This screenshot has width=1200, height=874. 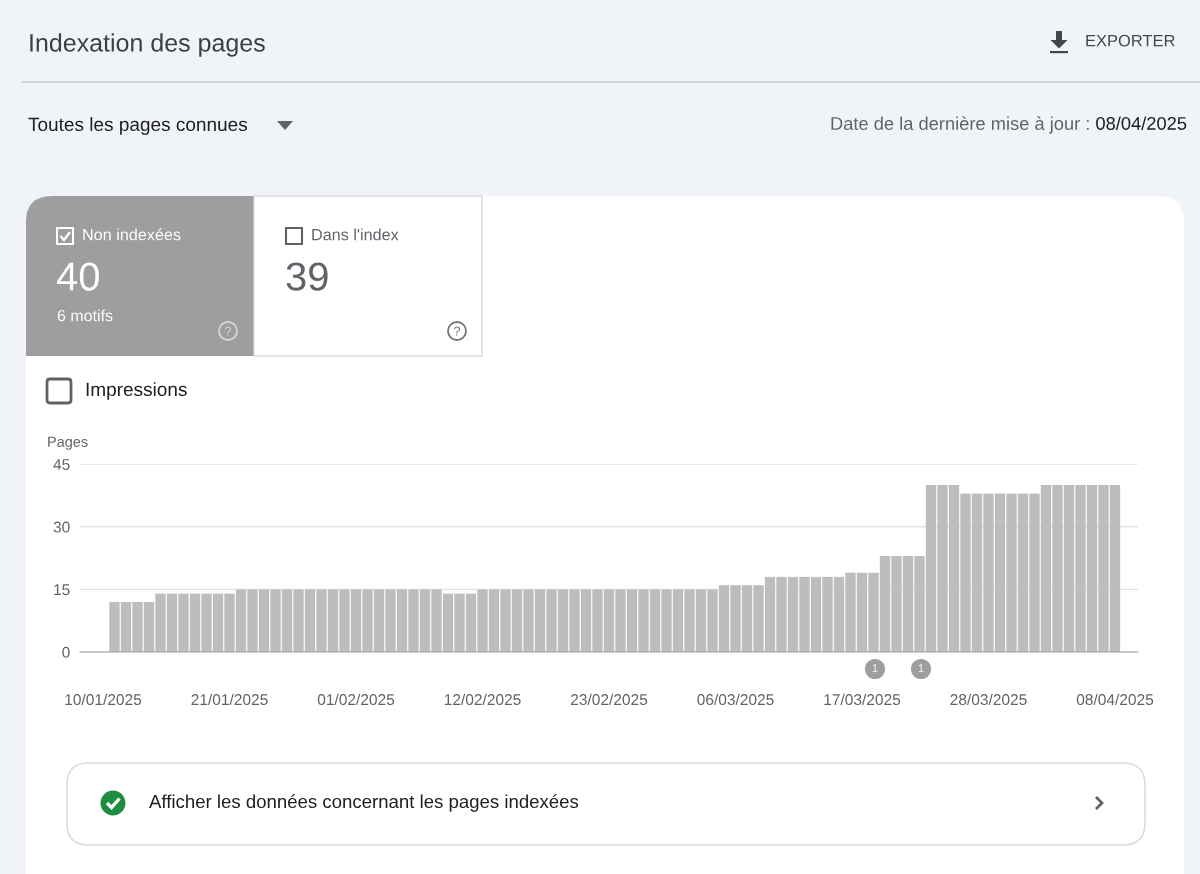 What do you see at coordinates (862, 699) in the screenshot?
I see `x-tick-label: 17/03/2025` at bounding box center [862, 699].